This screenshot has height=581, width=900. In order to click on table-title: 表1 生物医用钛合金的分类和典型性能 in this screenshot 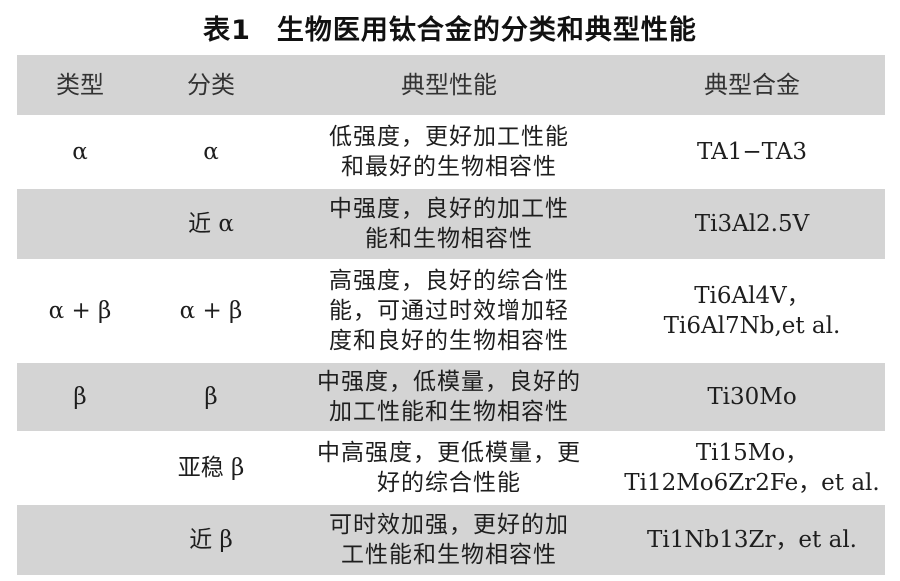, I will do `click(450, 27)`.